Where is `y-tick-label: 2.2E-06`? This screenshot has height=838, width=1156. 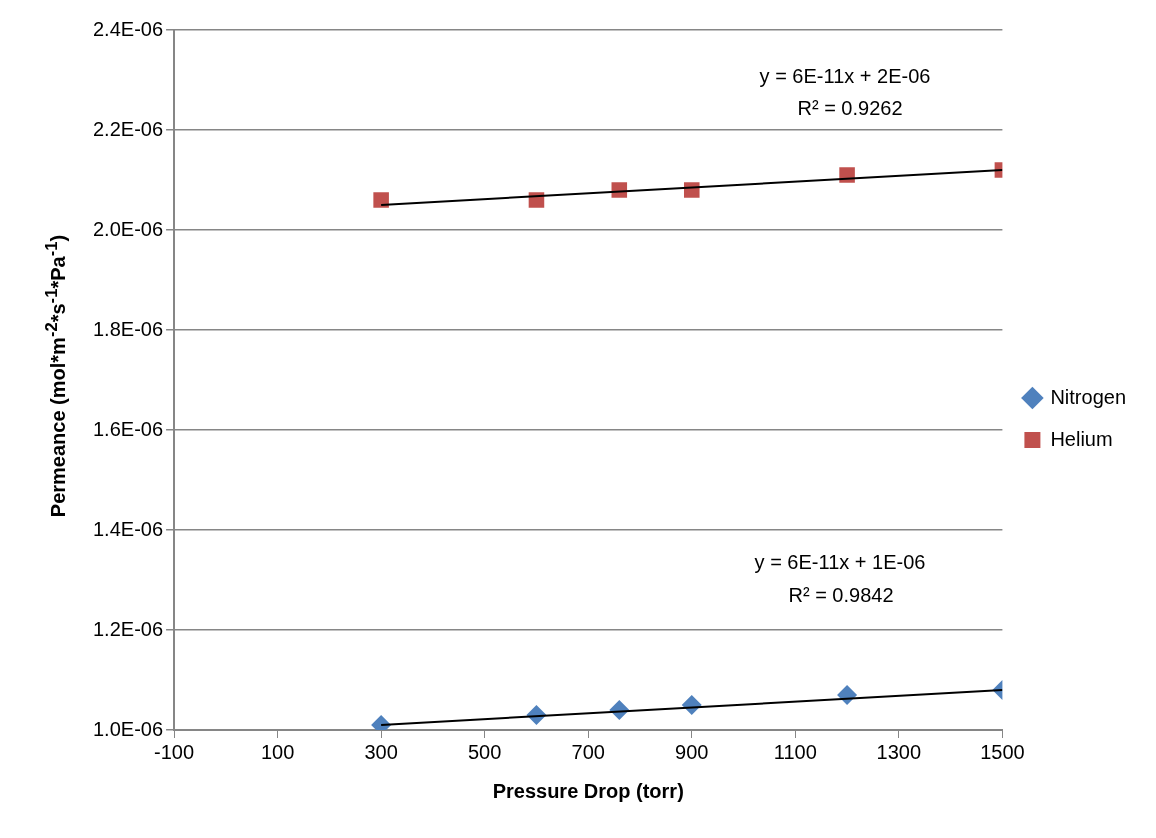
y-tick-label: 2.2E-06 is located at coordinates (128, 128).